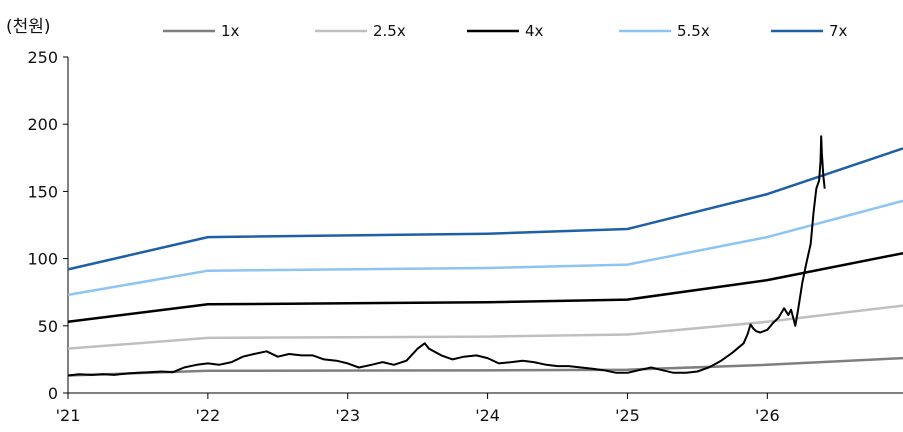  Describe the element at coordinates (485, 366) in the screenshot. I see `band-line-1x` at that location.